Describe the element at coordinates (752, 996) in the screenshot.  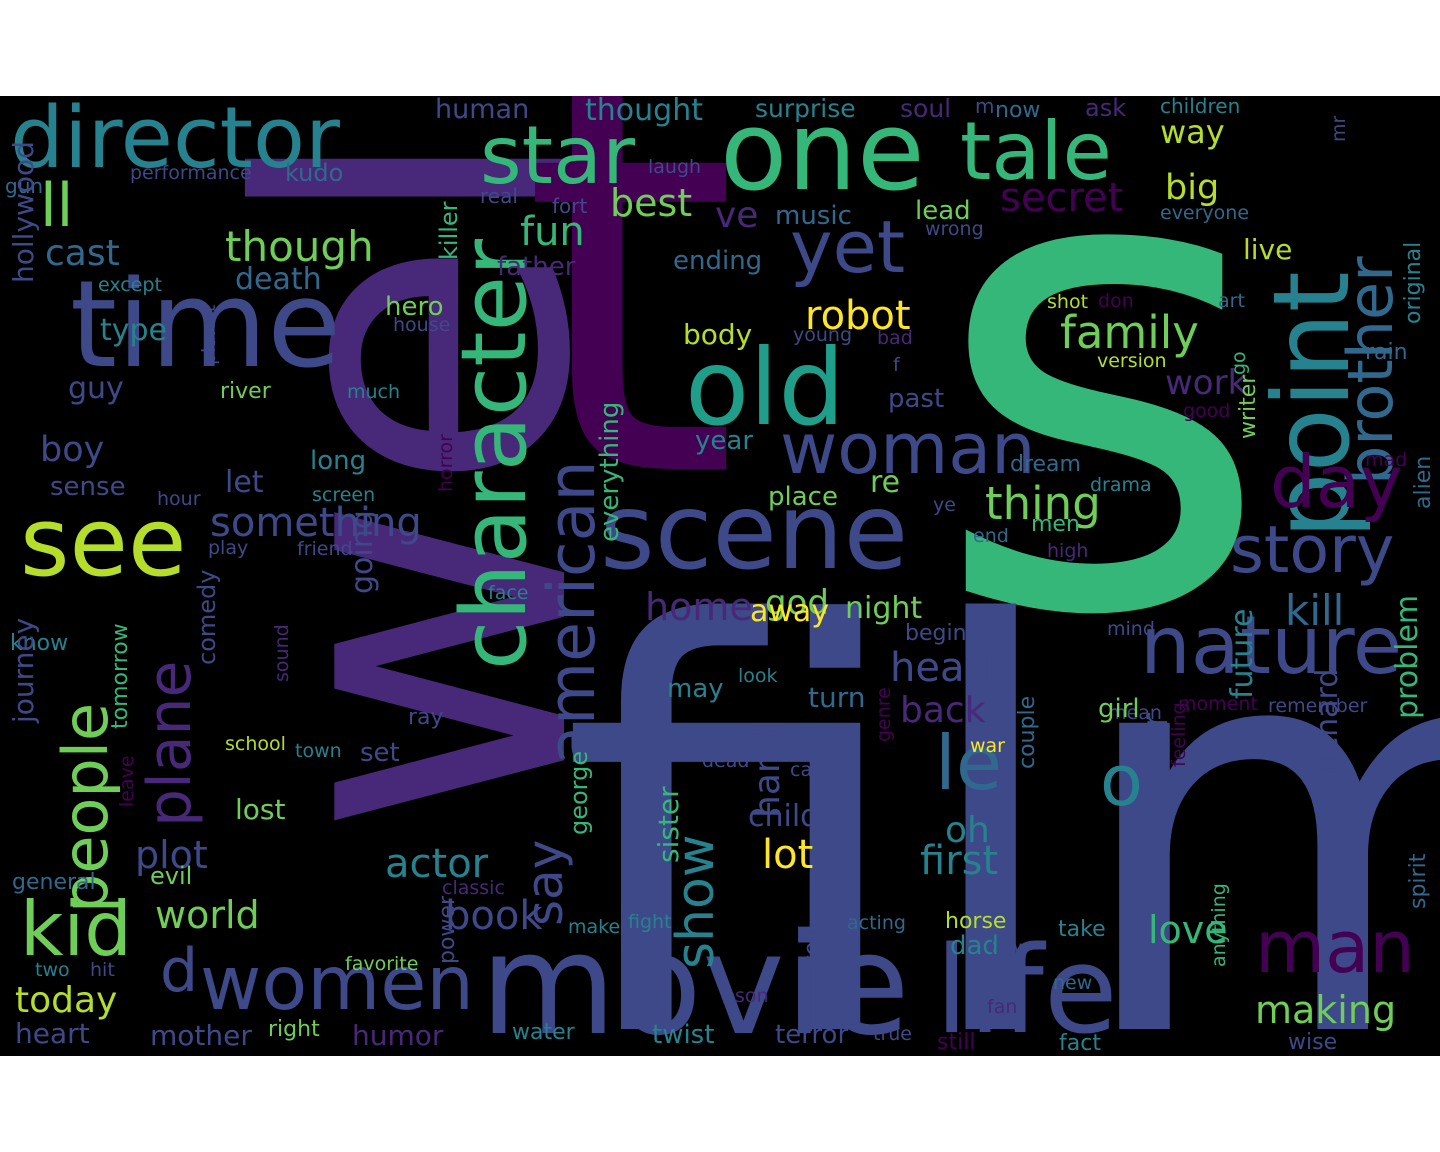
I see `cloud-word: son` at that location.